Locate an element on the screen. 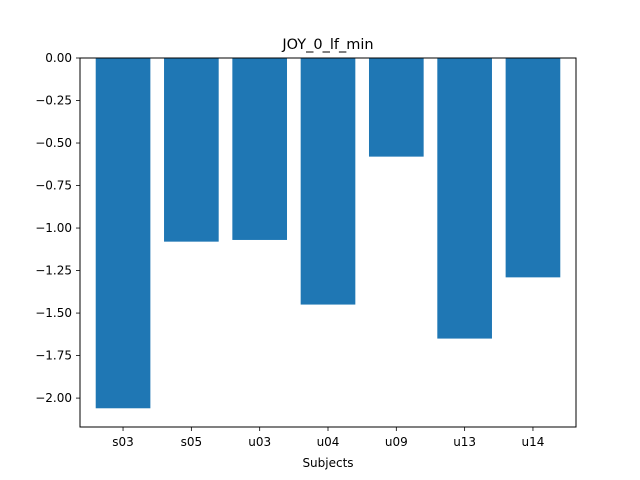 The height and width of the screenshot is (480, 640). x-tick-label-s05: s05 is located at coordinates (192, 442).